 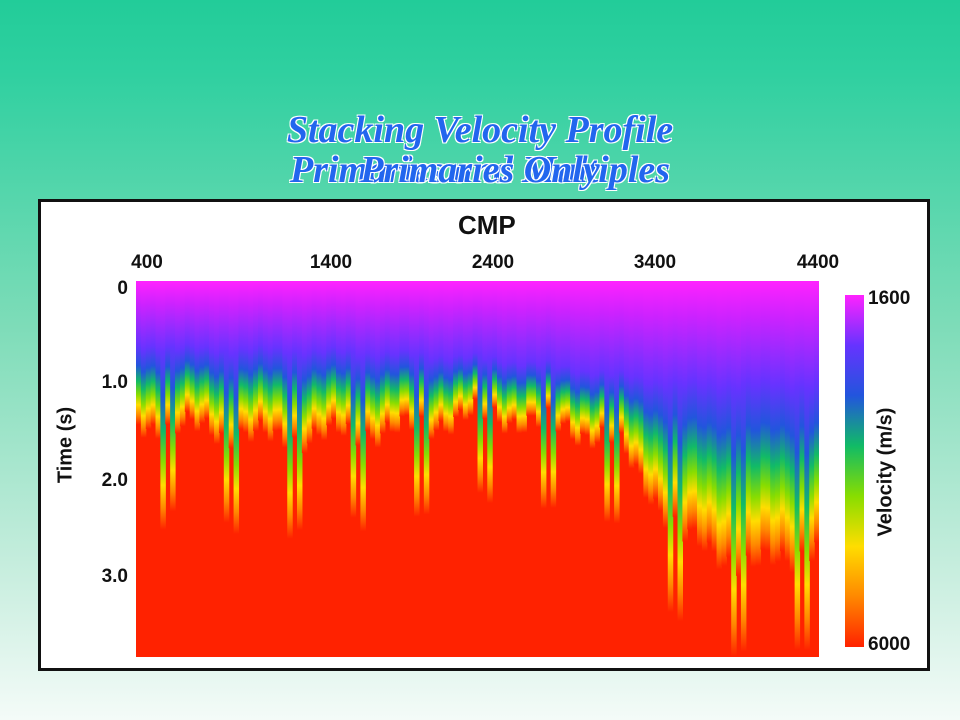 What do you see at coordinates (655, 262) in the screenshot?
I see `x-tick-label: 3400` at bounding box center [655, 262].